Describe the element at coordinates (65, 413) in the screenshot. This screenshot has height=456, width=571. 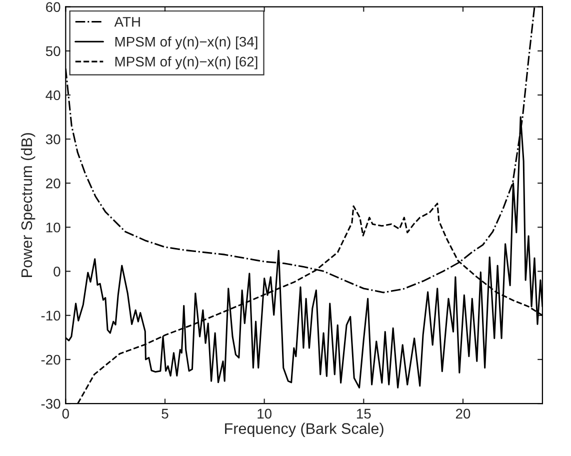
I see `x-tick-label: 0` at that location.